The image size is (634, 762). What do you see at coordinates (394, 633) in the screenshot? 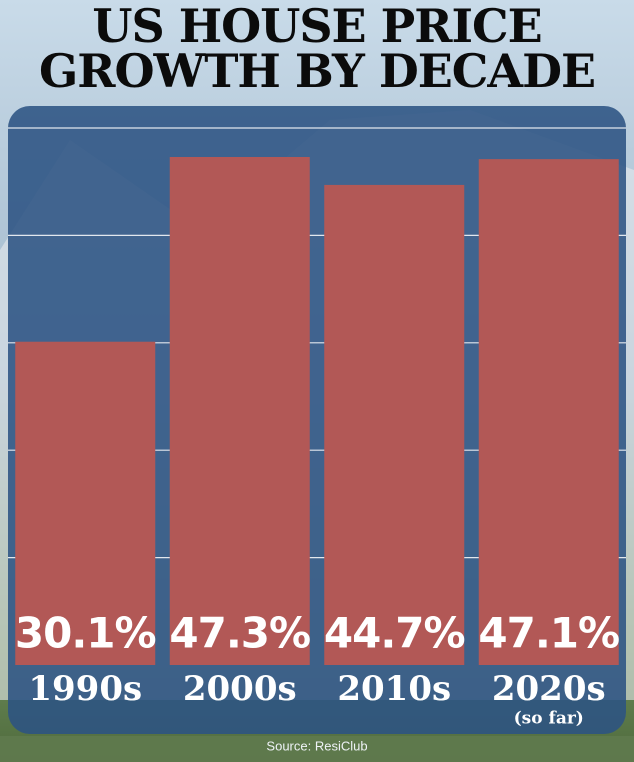
I see `value-label: 44.7%` at bounding box center [394, 633].